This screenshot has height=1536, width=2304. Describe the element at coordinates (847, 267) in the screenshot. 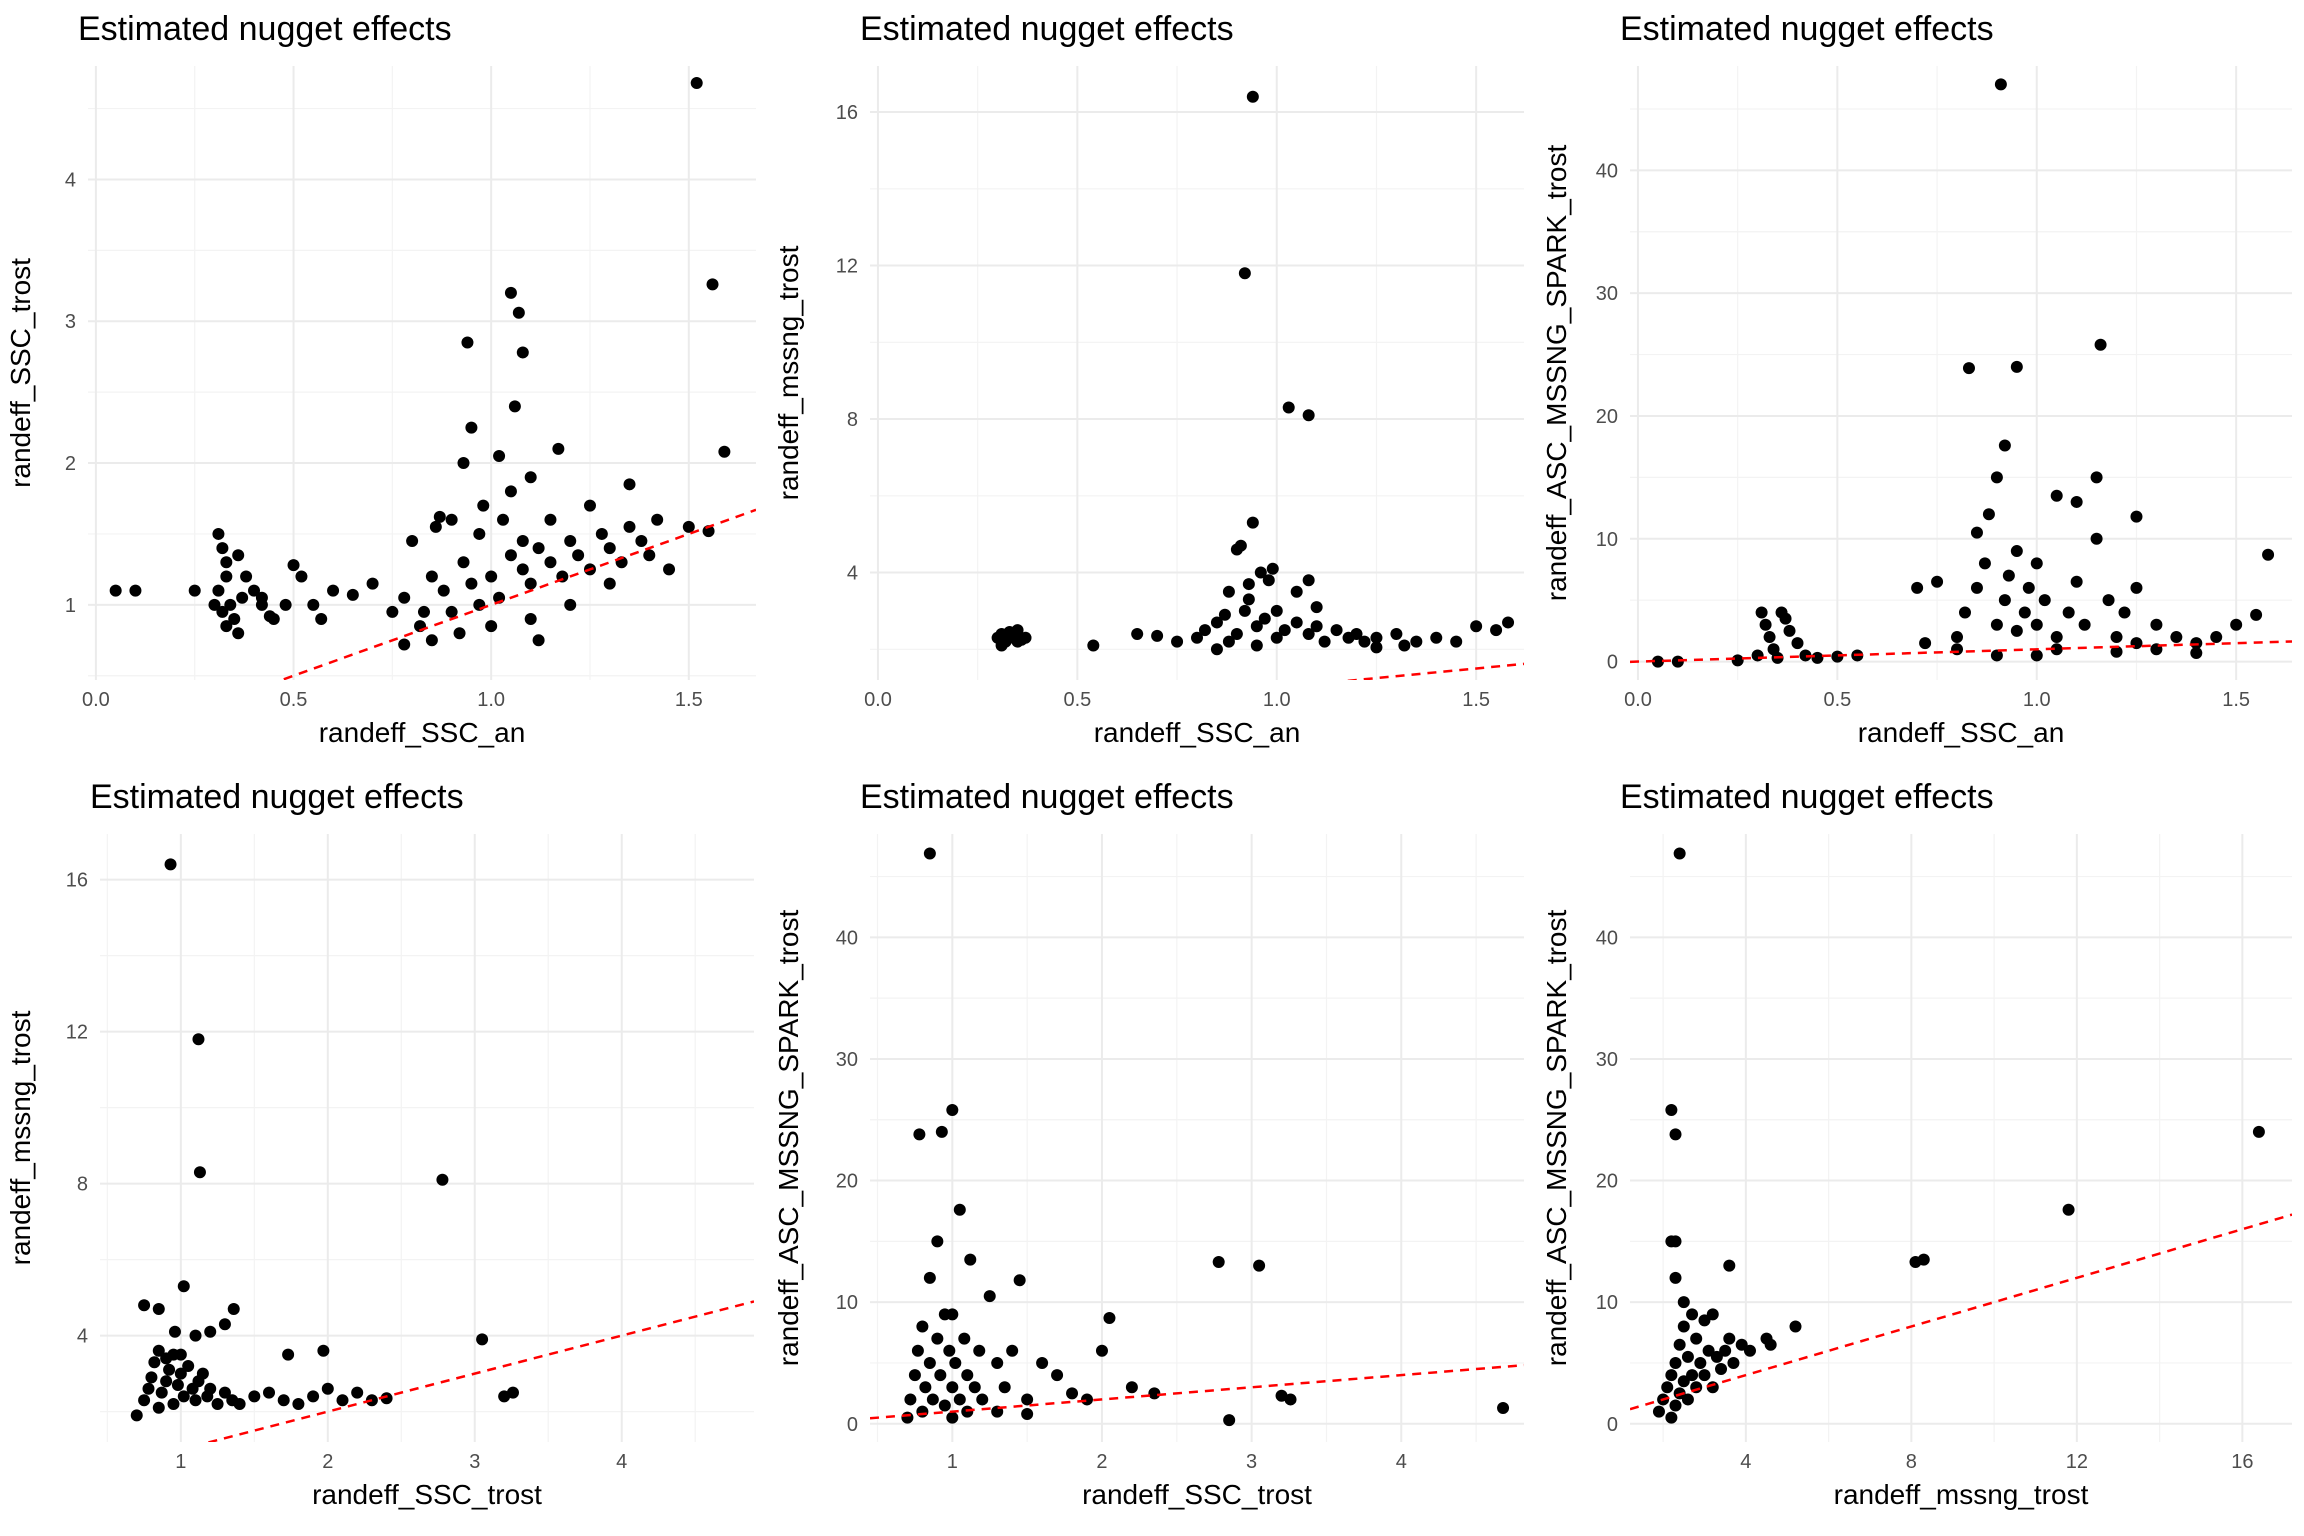

I see `y-tick-label: 12` at that location.